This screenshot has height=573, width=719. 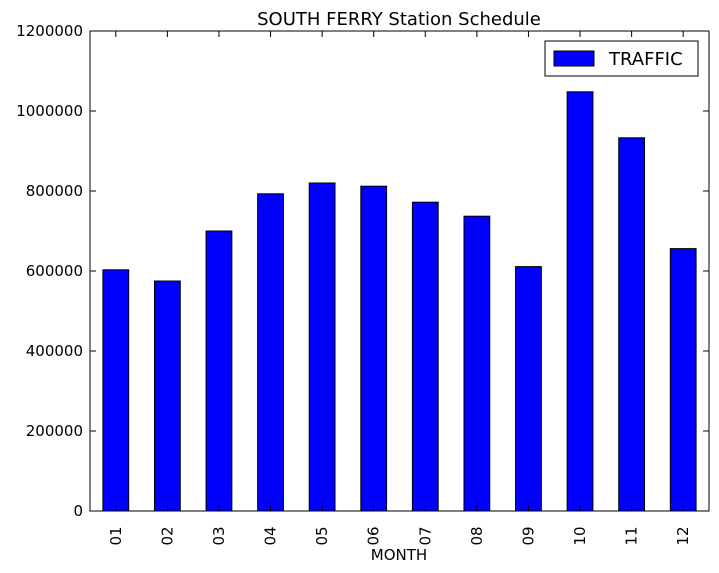 I want to click on x-tick-label-07: 07, so click(x=425, y=535).